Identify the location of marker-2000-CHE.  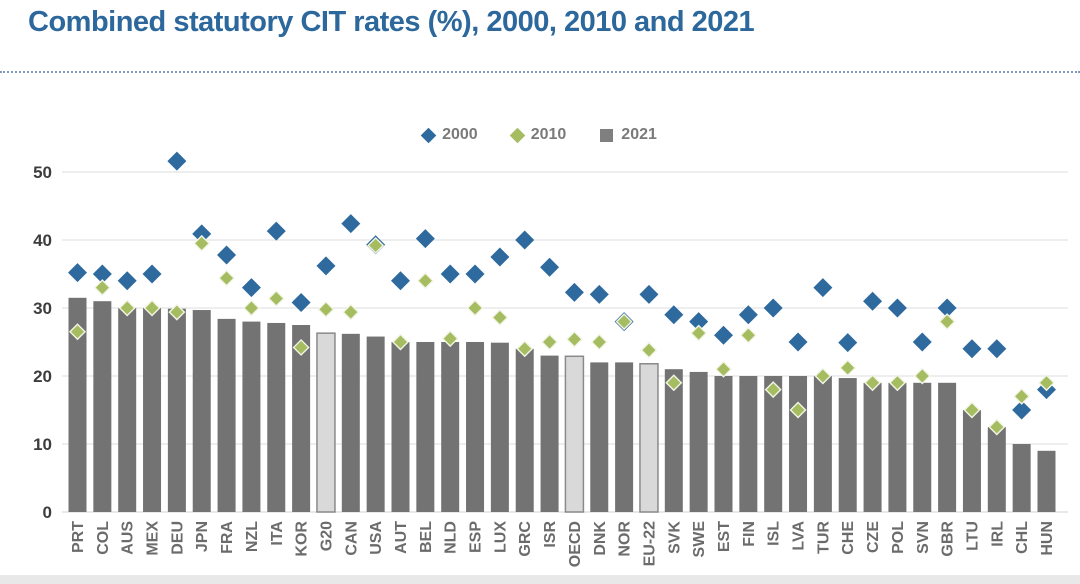
(848, 343).